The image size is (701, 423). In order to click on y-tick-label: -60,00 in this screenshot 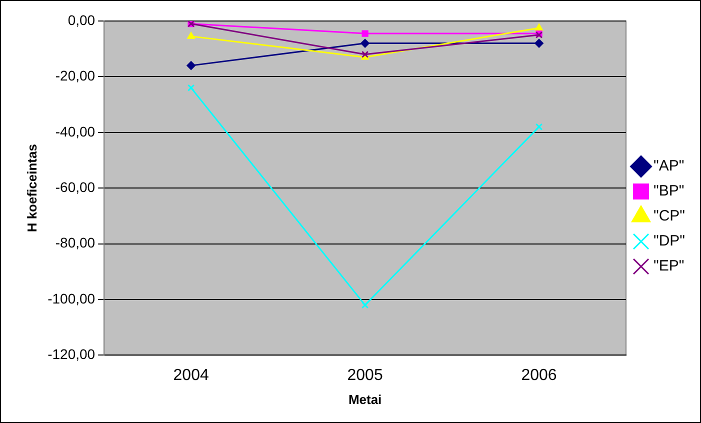, I will do `click(75, 186)`.